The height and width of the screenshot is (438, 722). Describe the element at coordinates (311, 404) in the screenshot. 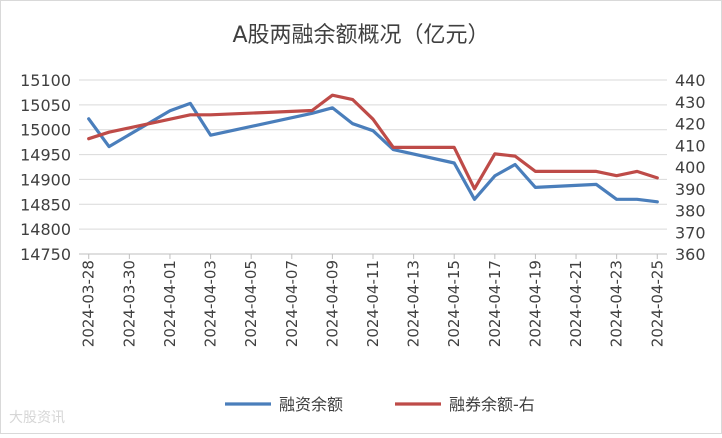

I see `legend-label: 融资余额` at that location.